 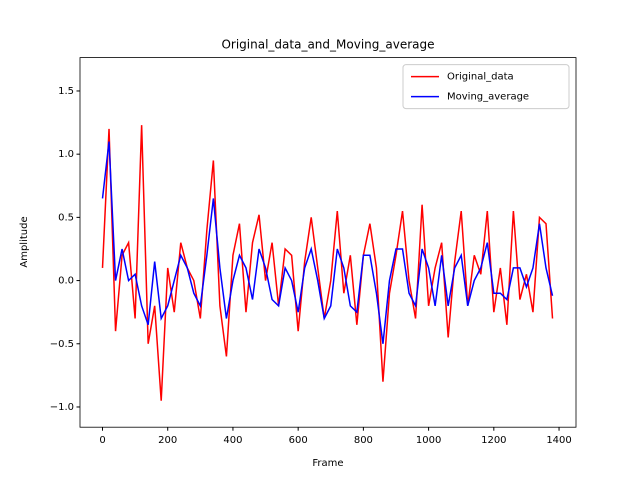 I want to click on x-axis-label: Frame, so click(x=327, y=463).